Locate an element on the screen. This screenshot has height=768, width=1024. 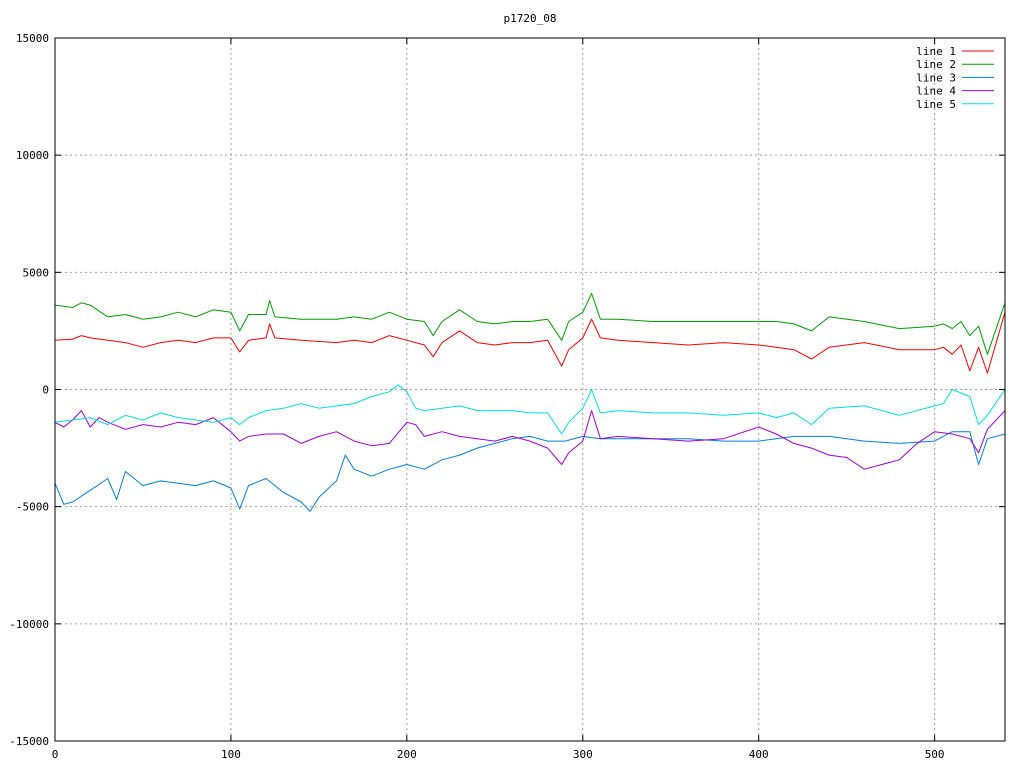
legend-label-3: line 3 is located at coordinates (936, 77).